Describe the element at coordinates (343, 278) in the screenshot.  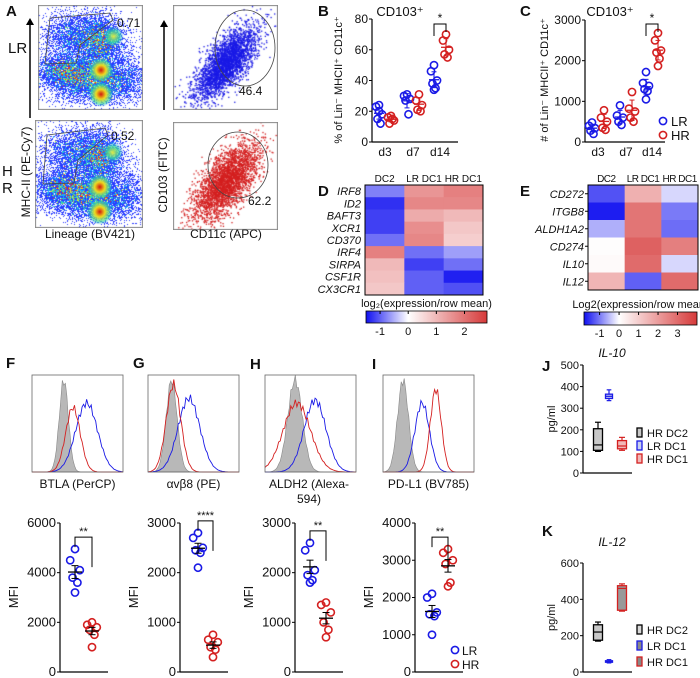
I see `heatmap-row-label: CSF1R` at that location.